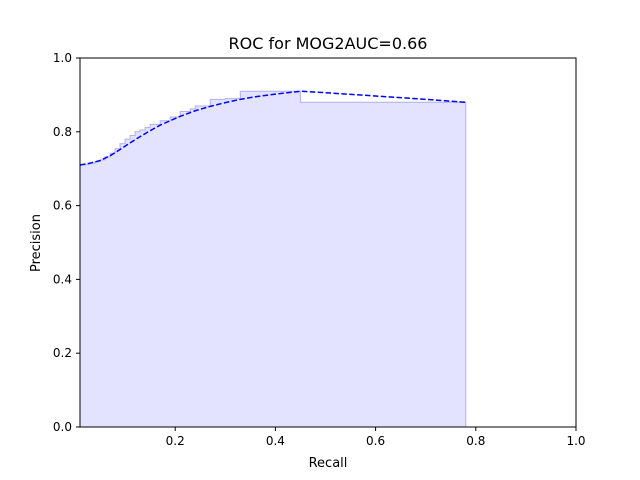 The width and height of the screenshot is (640, 480). Describe the element at coordinates (475, 441) in the screenshot. I see `x-tick-label: 0.8` at that location.